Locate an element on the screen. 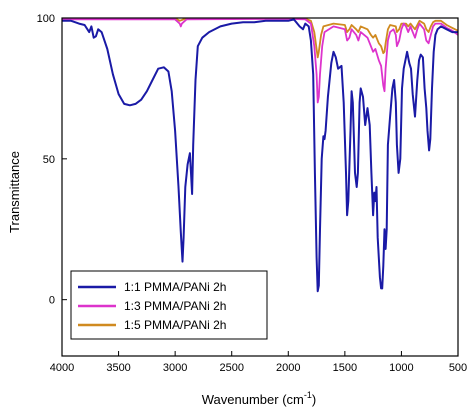  x-axis-title-superscript: -1 is located at coordinates (308, 395).